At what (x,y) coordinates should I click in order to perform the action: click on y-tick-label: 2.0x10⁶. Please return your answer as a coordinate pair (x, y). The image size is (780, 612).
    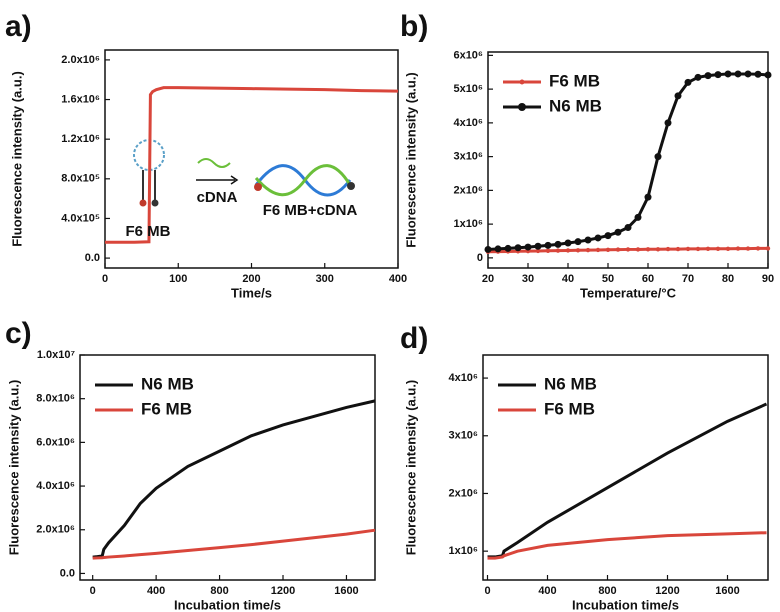
    Looking at the image, I should click on (55, 530).